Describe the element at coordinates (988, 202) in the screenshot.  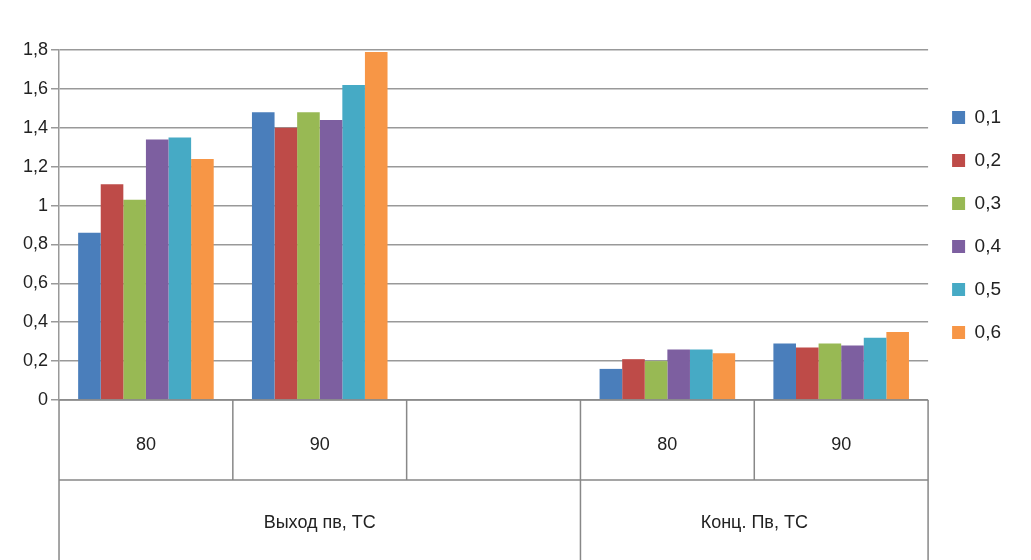
I see `legend-label: 0,3` at that location.